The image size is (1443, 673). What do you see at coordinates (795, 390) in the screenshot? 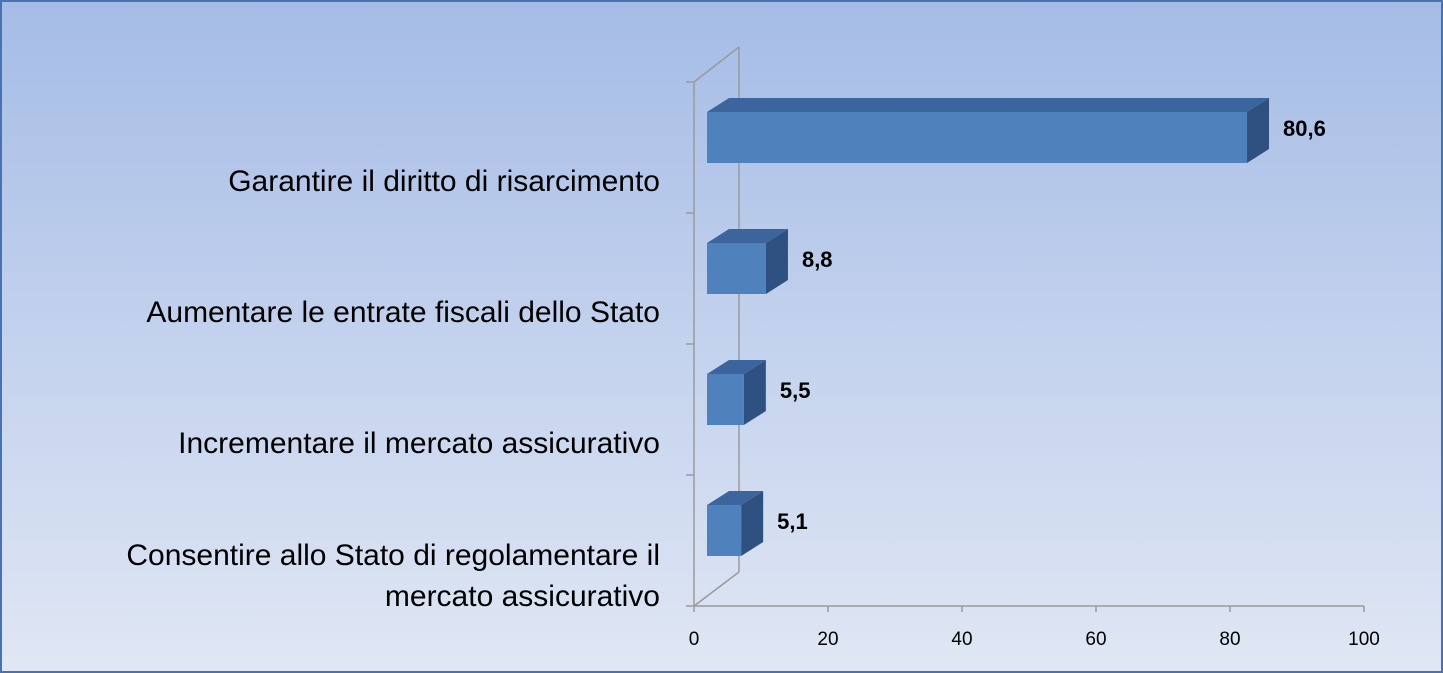
I see `value-label: 5,5` at bounding box center [795, 390].